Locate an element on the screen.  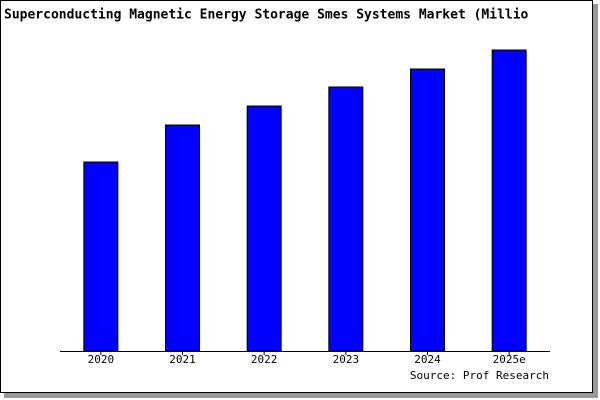
x-tick-label: 2020 is located at coordinates (101, 359).